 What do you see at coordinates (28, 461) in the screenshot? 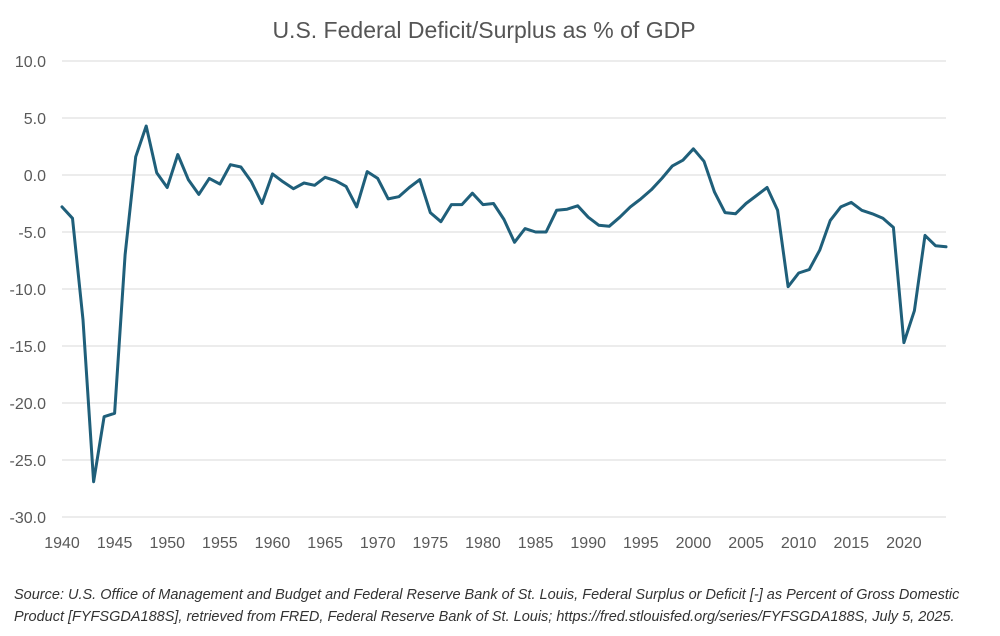
I see `y-tick-label: -25.0` at bounding box center [28, 461].